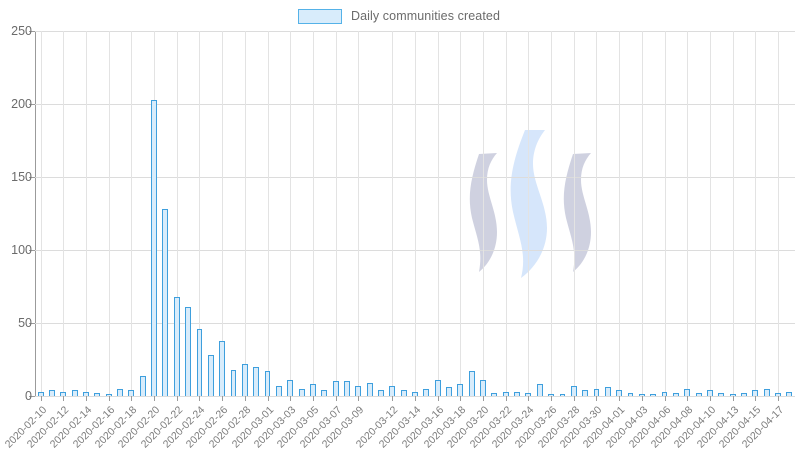 The image size is (798, 450). I want to click on y-tick-label: 100, so click(21, 250).